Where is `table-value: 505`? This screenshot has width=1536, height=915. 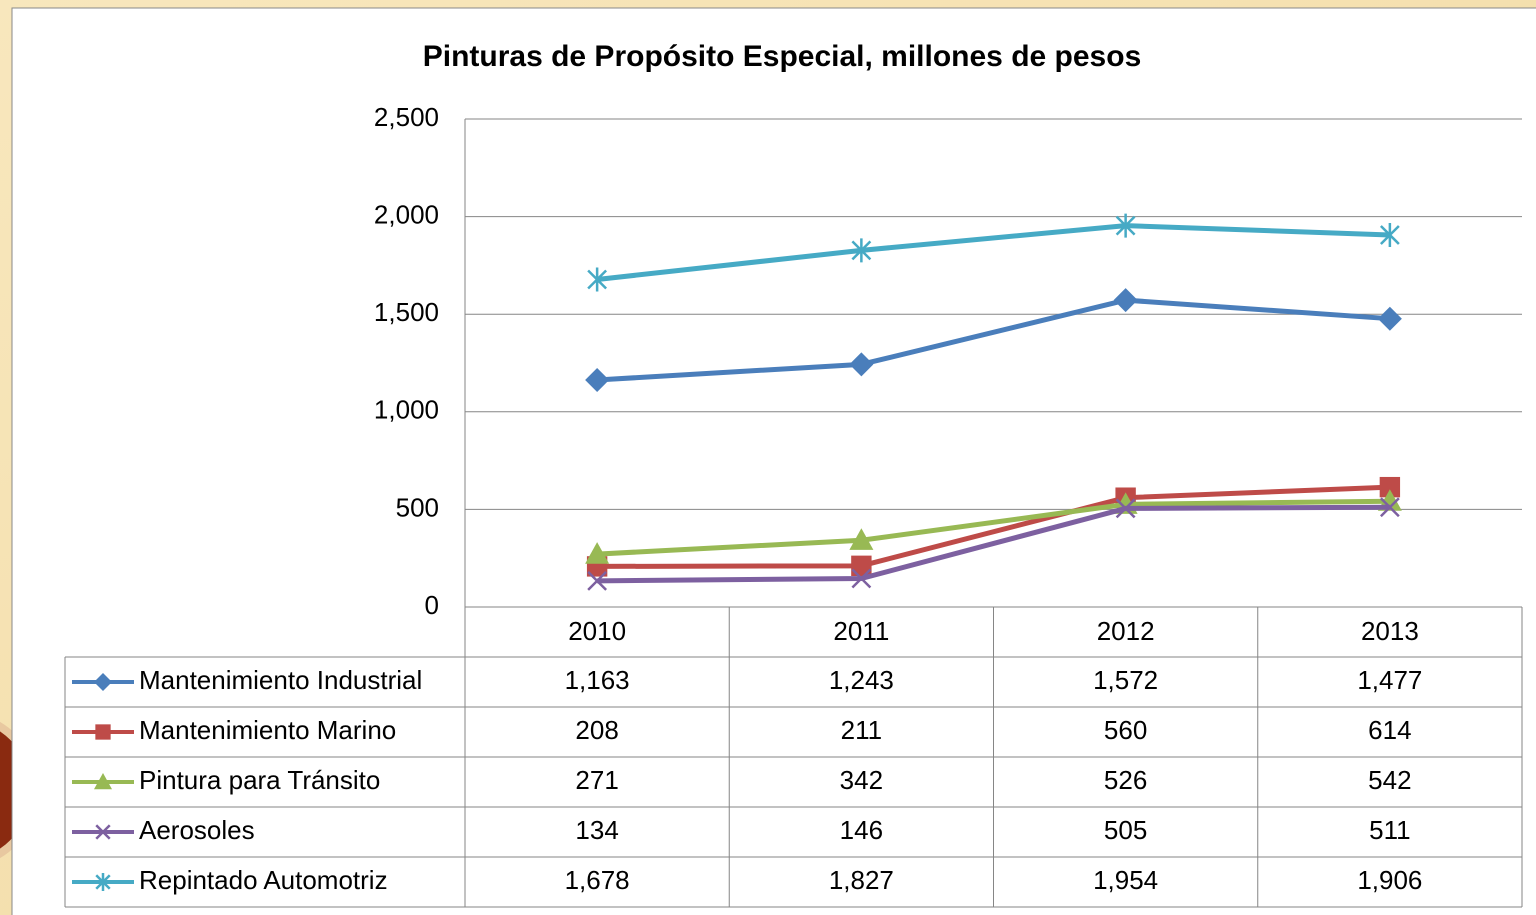 table-value: 505 is located at coordinates (1125, 830).